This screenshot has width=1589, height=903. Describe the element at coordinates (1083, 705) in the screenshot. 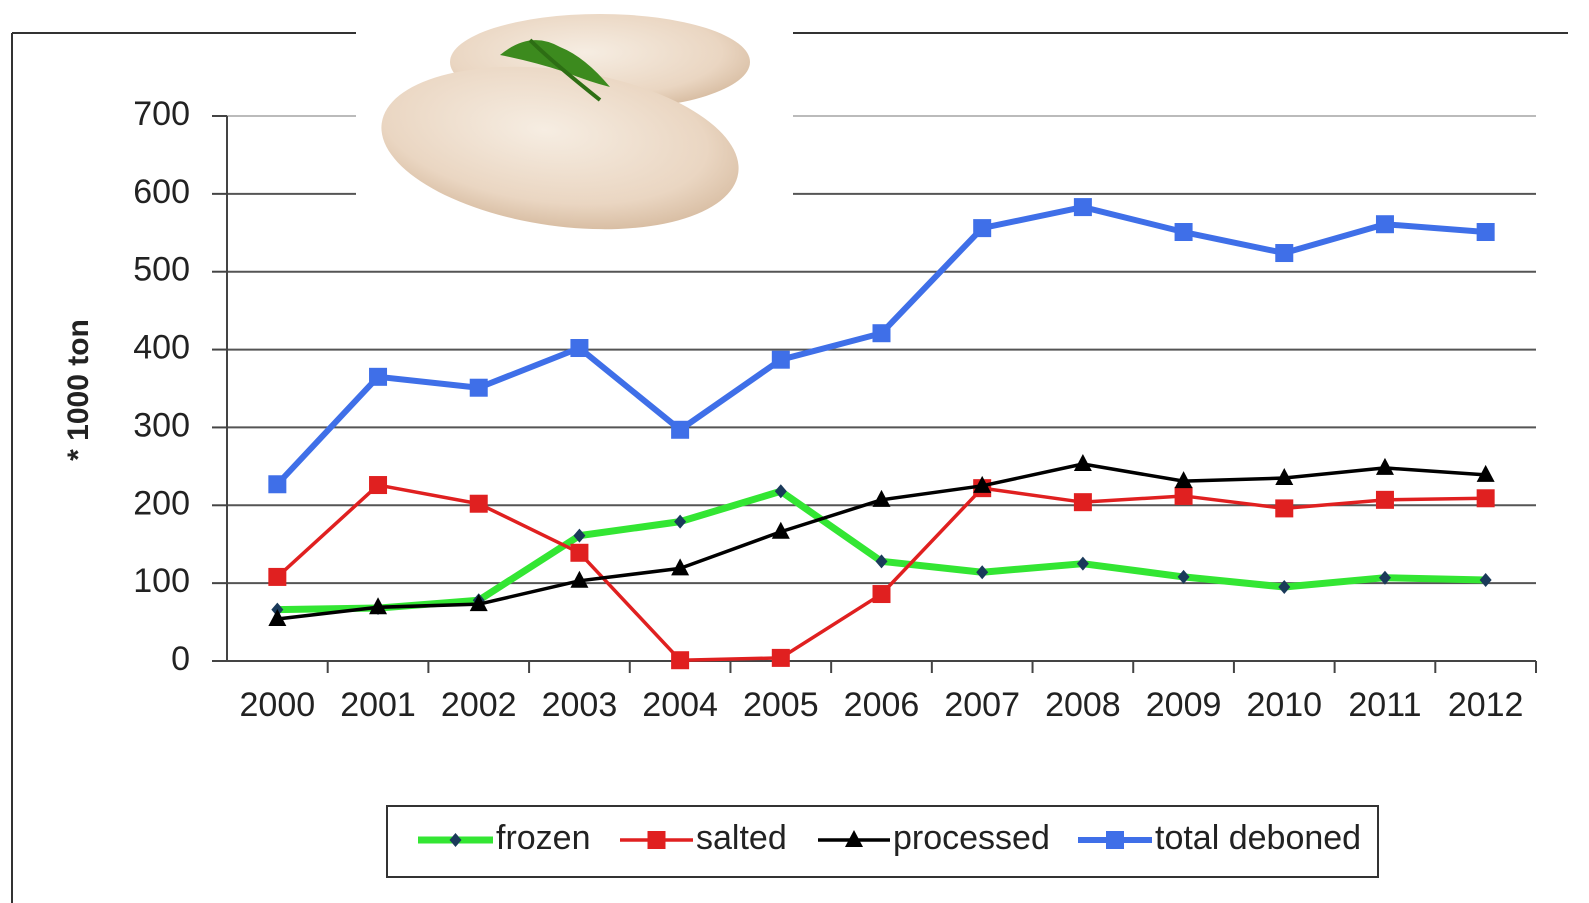

I see `x-tick-label: 2008` at that location.